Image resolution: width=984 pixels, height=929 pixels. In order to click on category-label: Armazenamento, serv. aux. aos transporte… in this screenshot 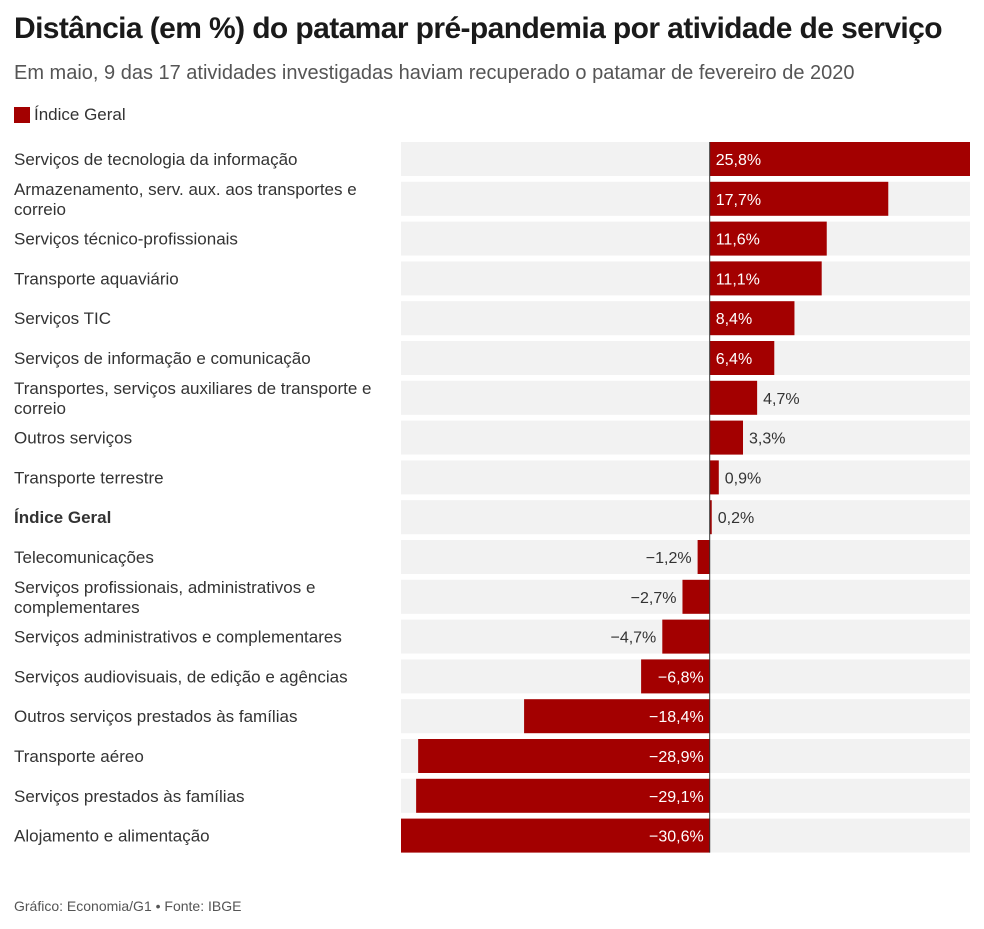, I will do `click(185, 199)`.